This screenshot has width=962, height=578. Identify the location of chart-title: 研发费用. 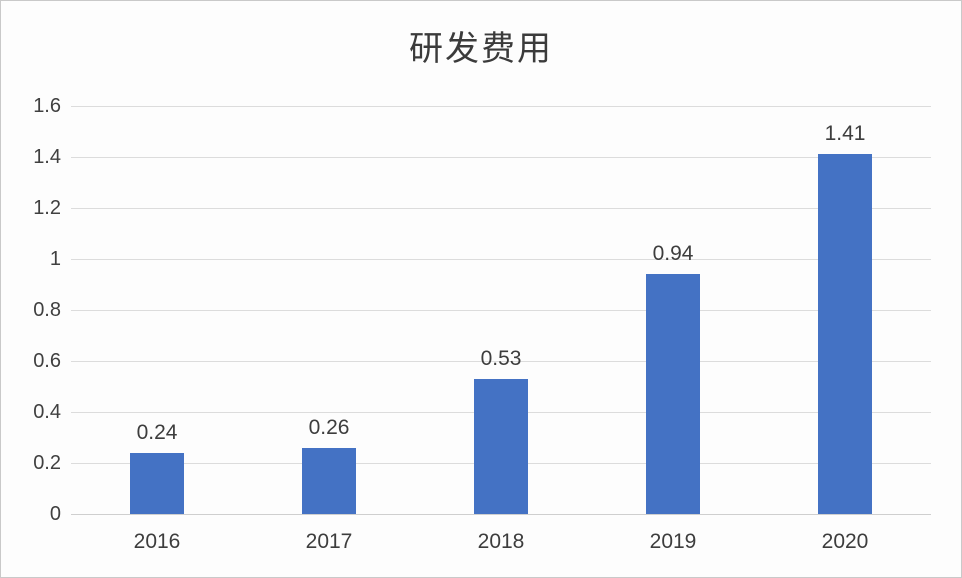
(481, 49).